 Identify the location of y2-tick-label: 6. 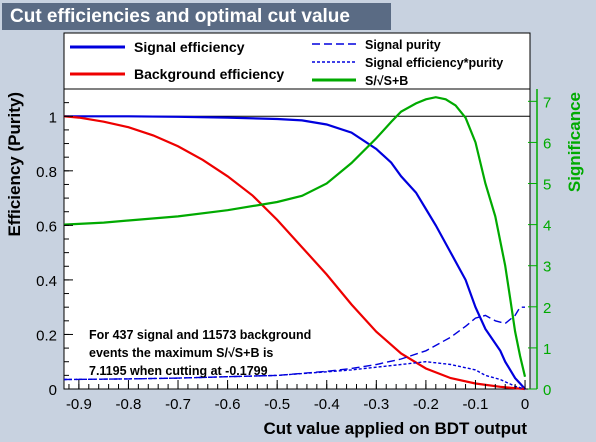
(547, 143).